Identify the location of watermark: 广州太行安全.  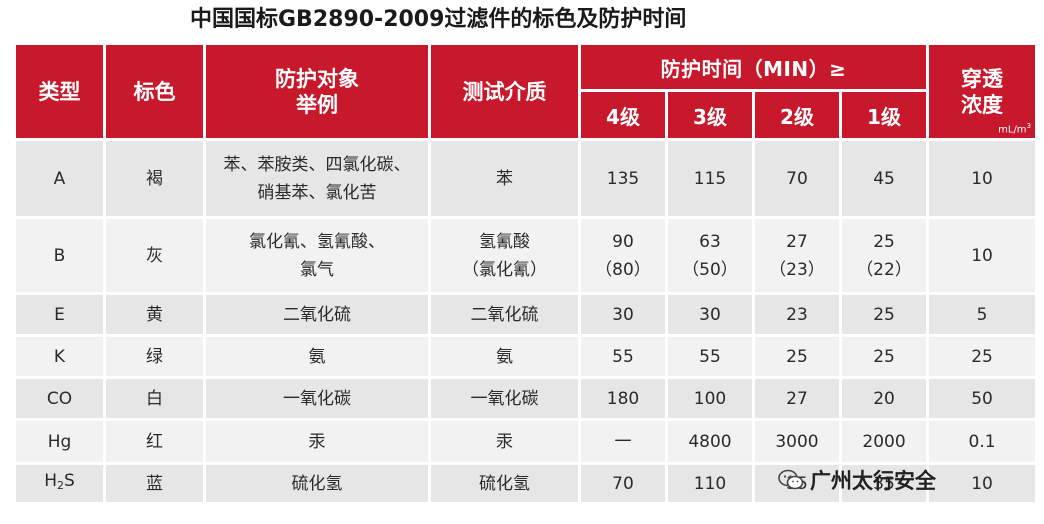
(857, 480).